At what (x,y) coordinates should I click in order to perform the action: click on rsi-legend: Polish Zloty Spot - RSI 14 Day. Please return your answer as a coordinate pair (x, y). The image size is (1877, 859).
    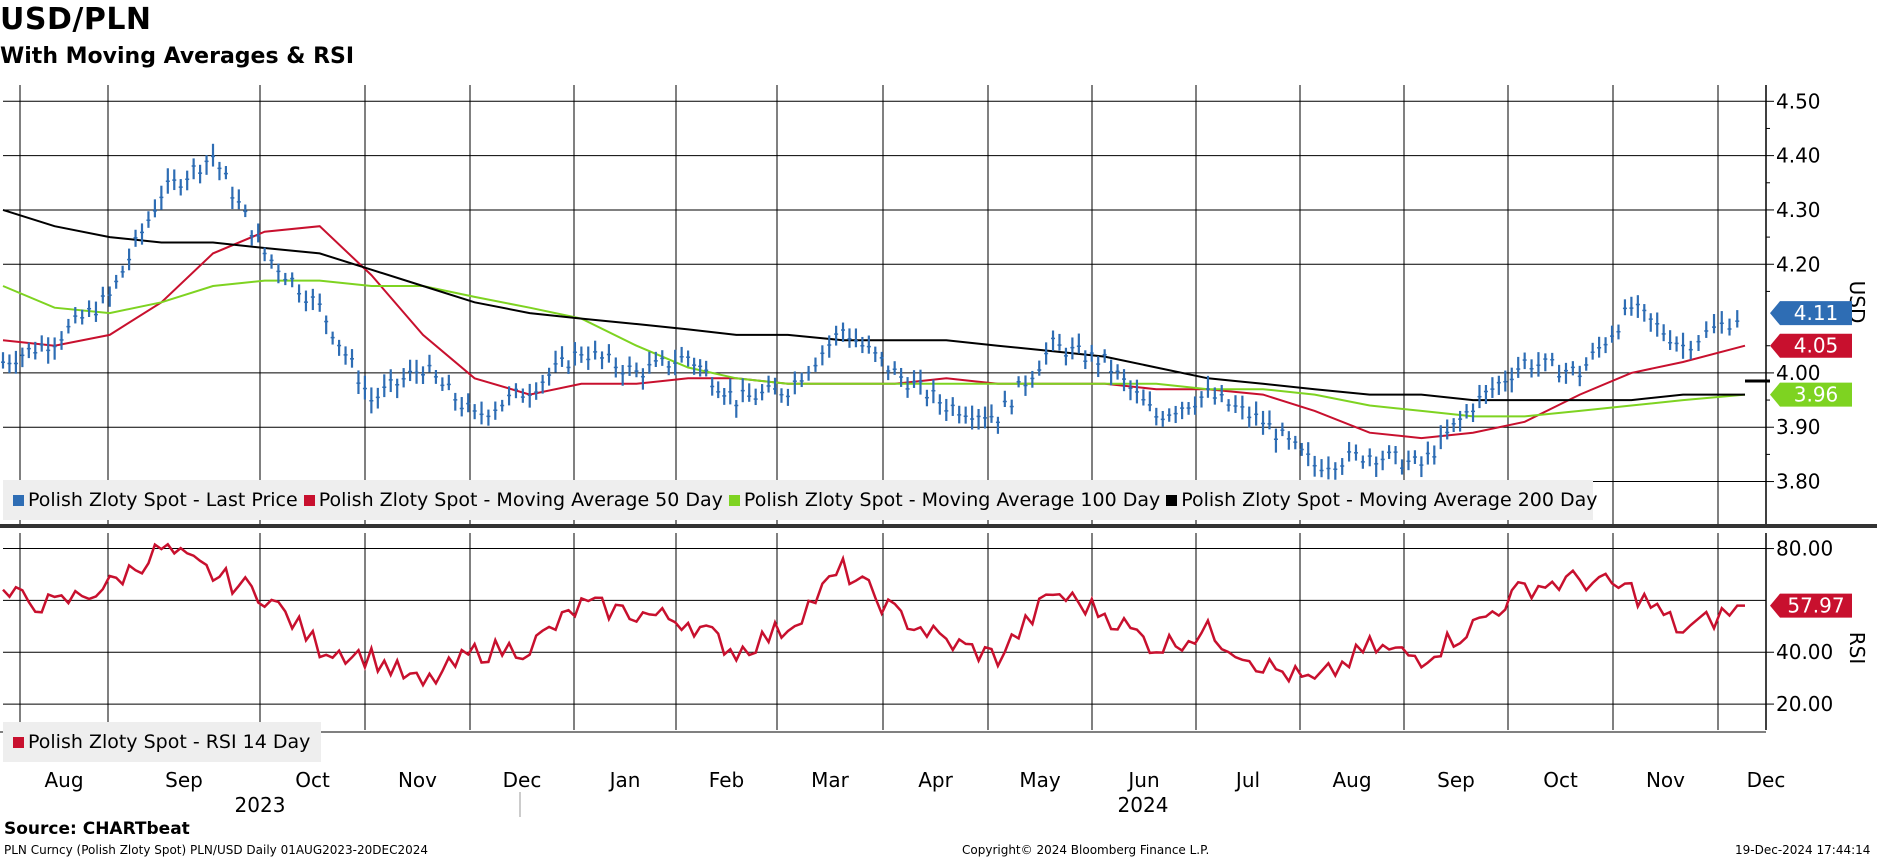
    Looking at the image, I should click on (162, 742).